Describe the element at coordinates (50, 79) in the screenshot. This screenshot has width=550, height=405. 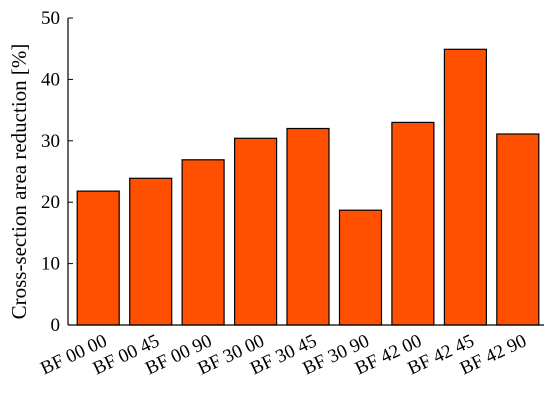
I see `y-tick-label: 40` at that location.